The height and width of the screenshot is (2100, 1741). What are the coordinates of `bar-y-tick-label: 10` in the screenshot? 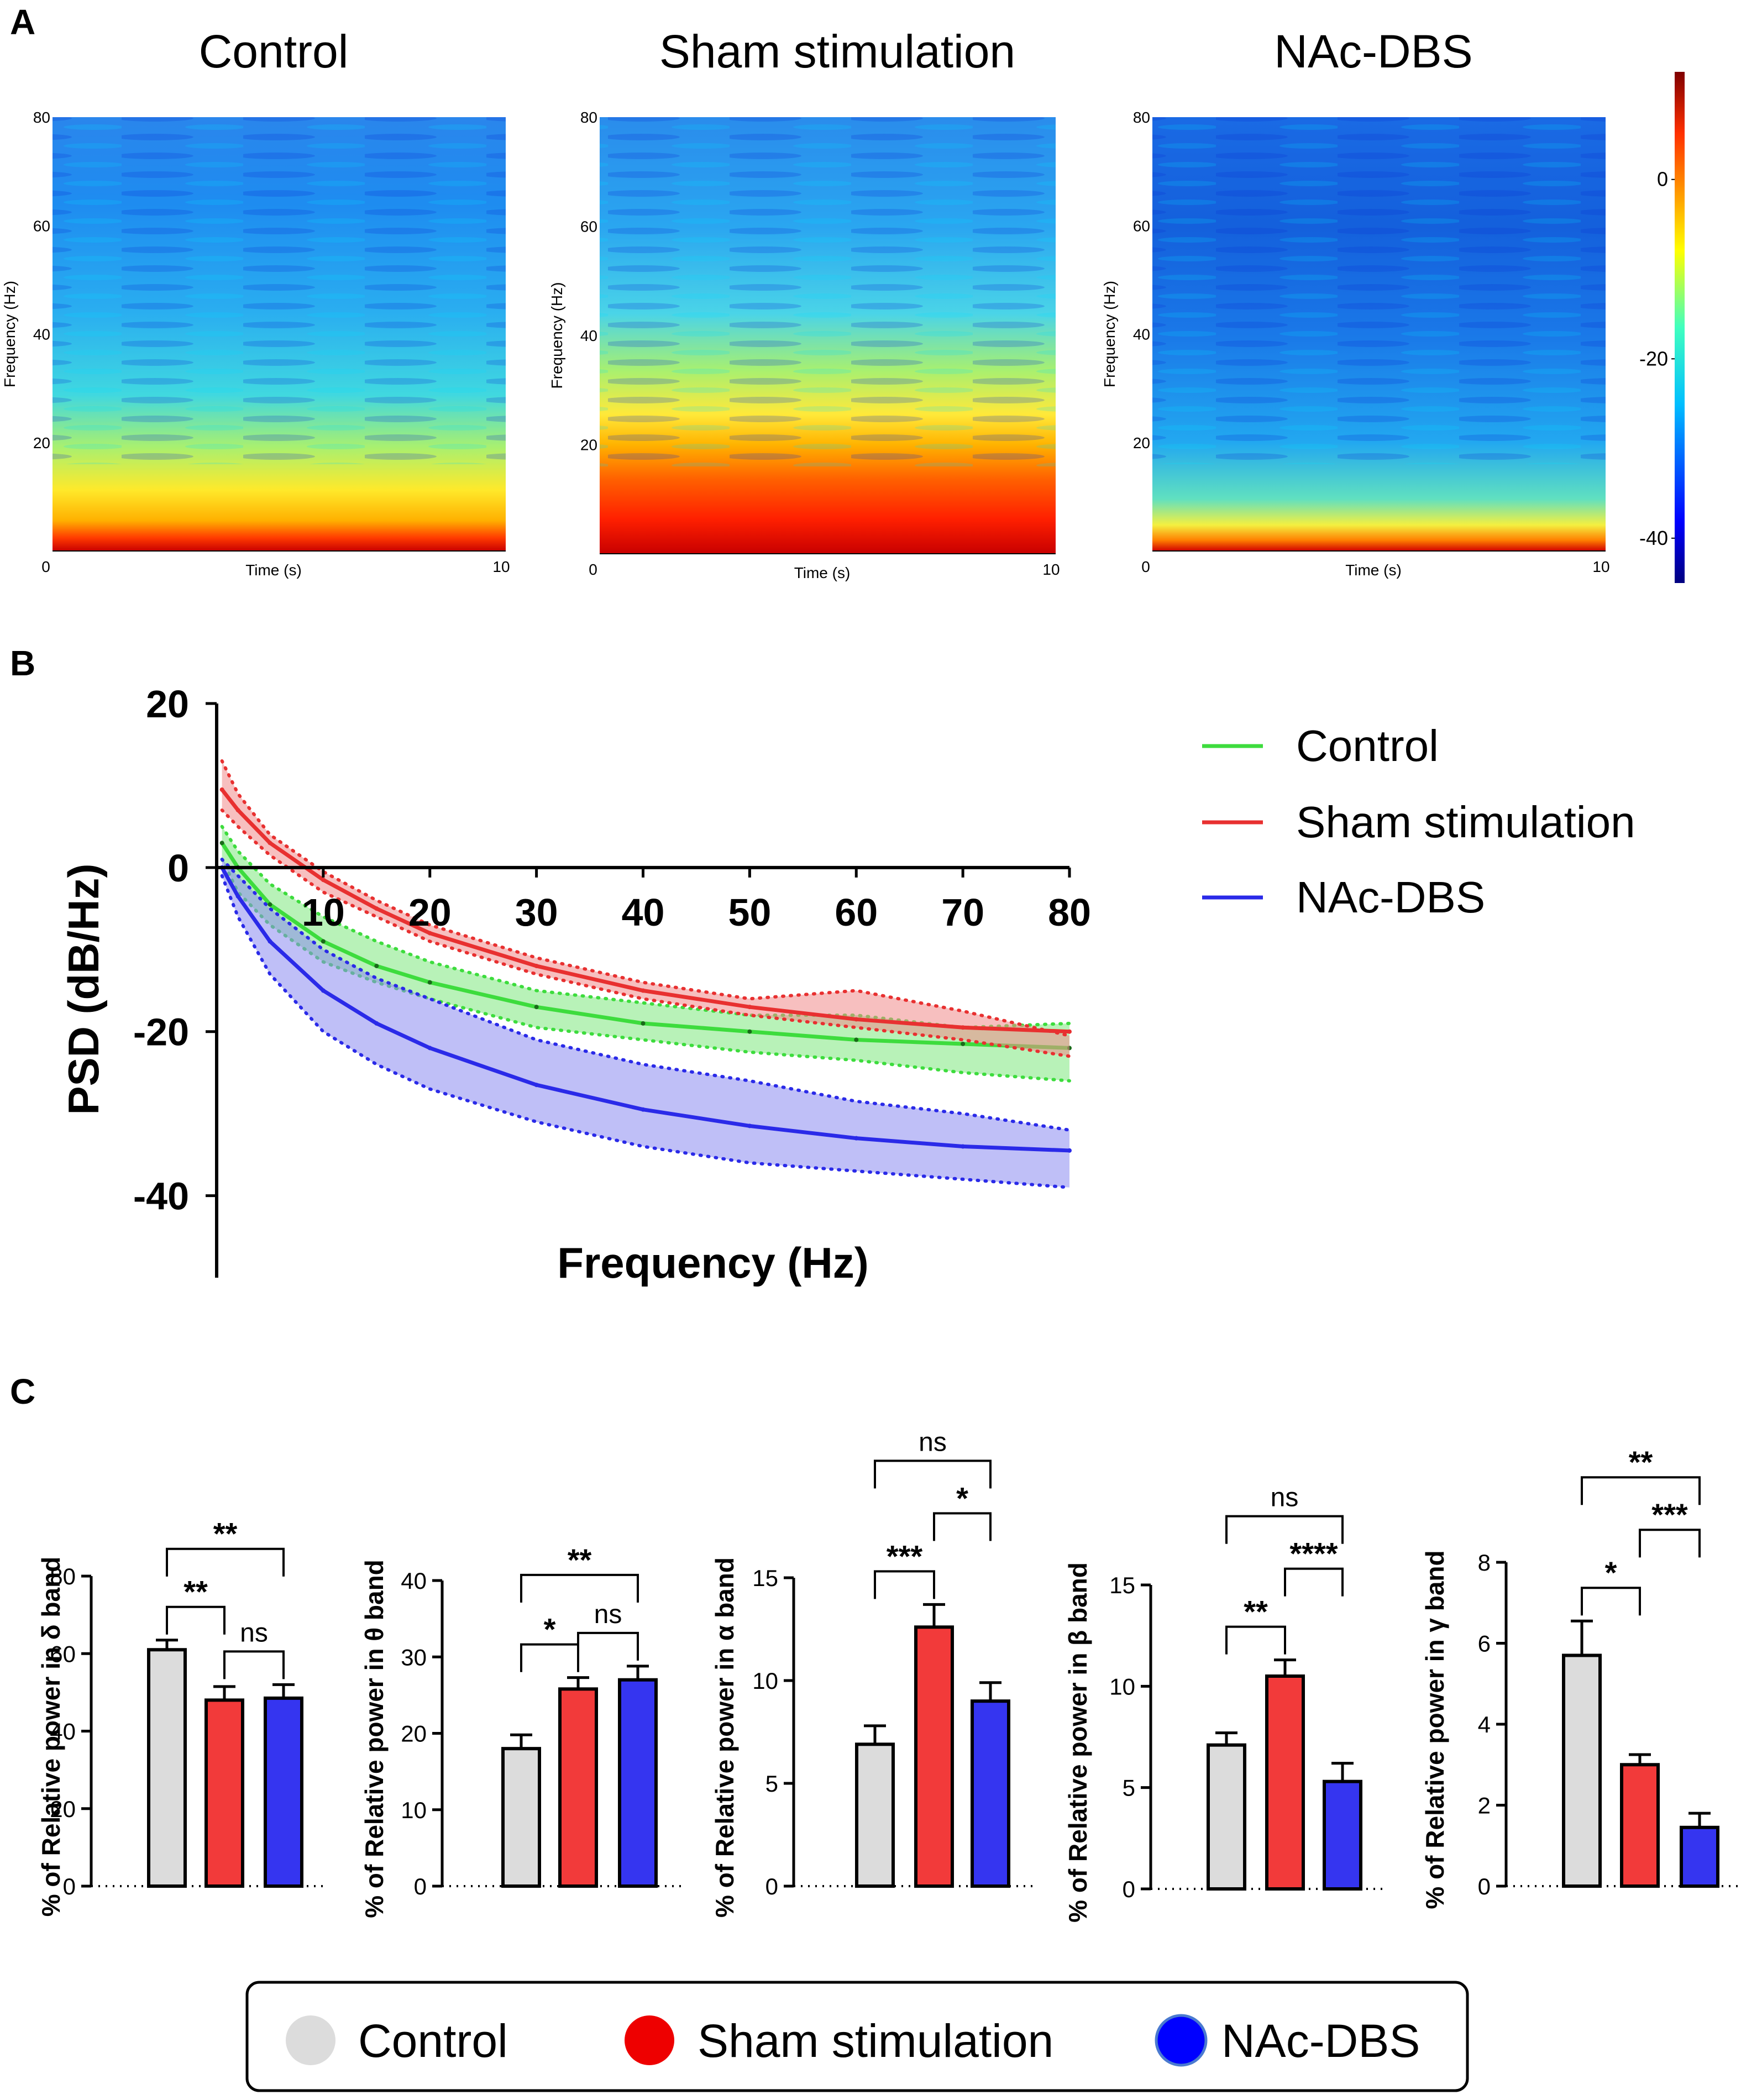 It's located at (1122, 1686).